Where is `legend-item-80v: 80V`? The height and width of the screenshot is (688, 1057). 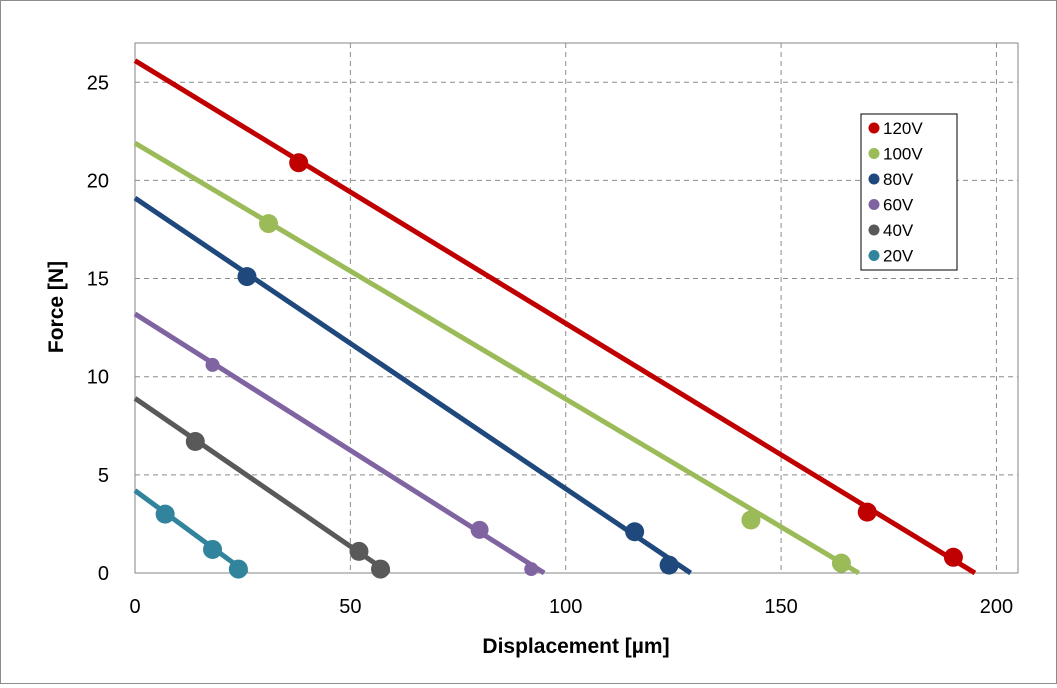
legend-item-80v: 80V is located at coordinates (891, 179).